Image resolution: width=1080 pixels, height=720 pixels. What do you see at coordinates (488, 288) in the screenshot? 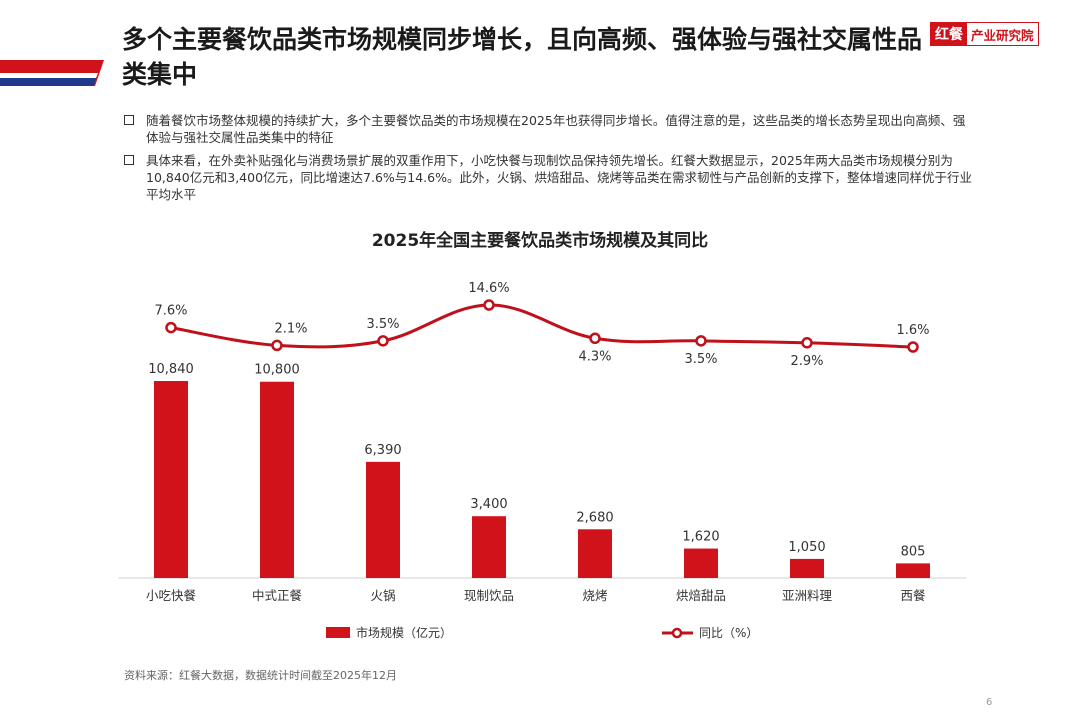
I see `yoy-value-label: 14.6%` at bounding box center [488, 288].